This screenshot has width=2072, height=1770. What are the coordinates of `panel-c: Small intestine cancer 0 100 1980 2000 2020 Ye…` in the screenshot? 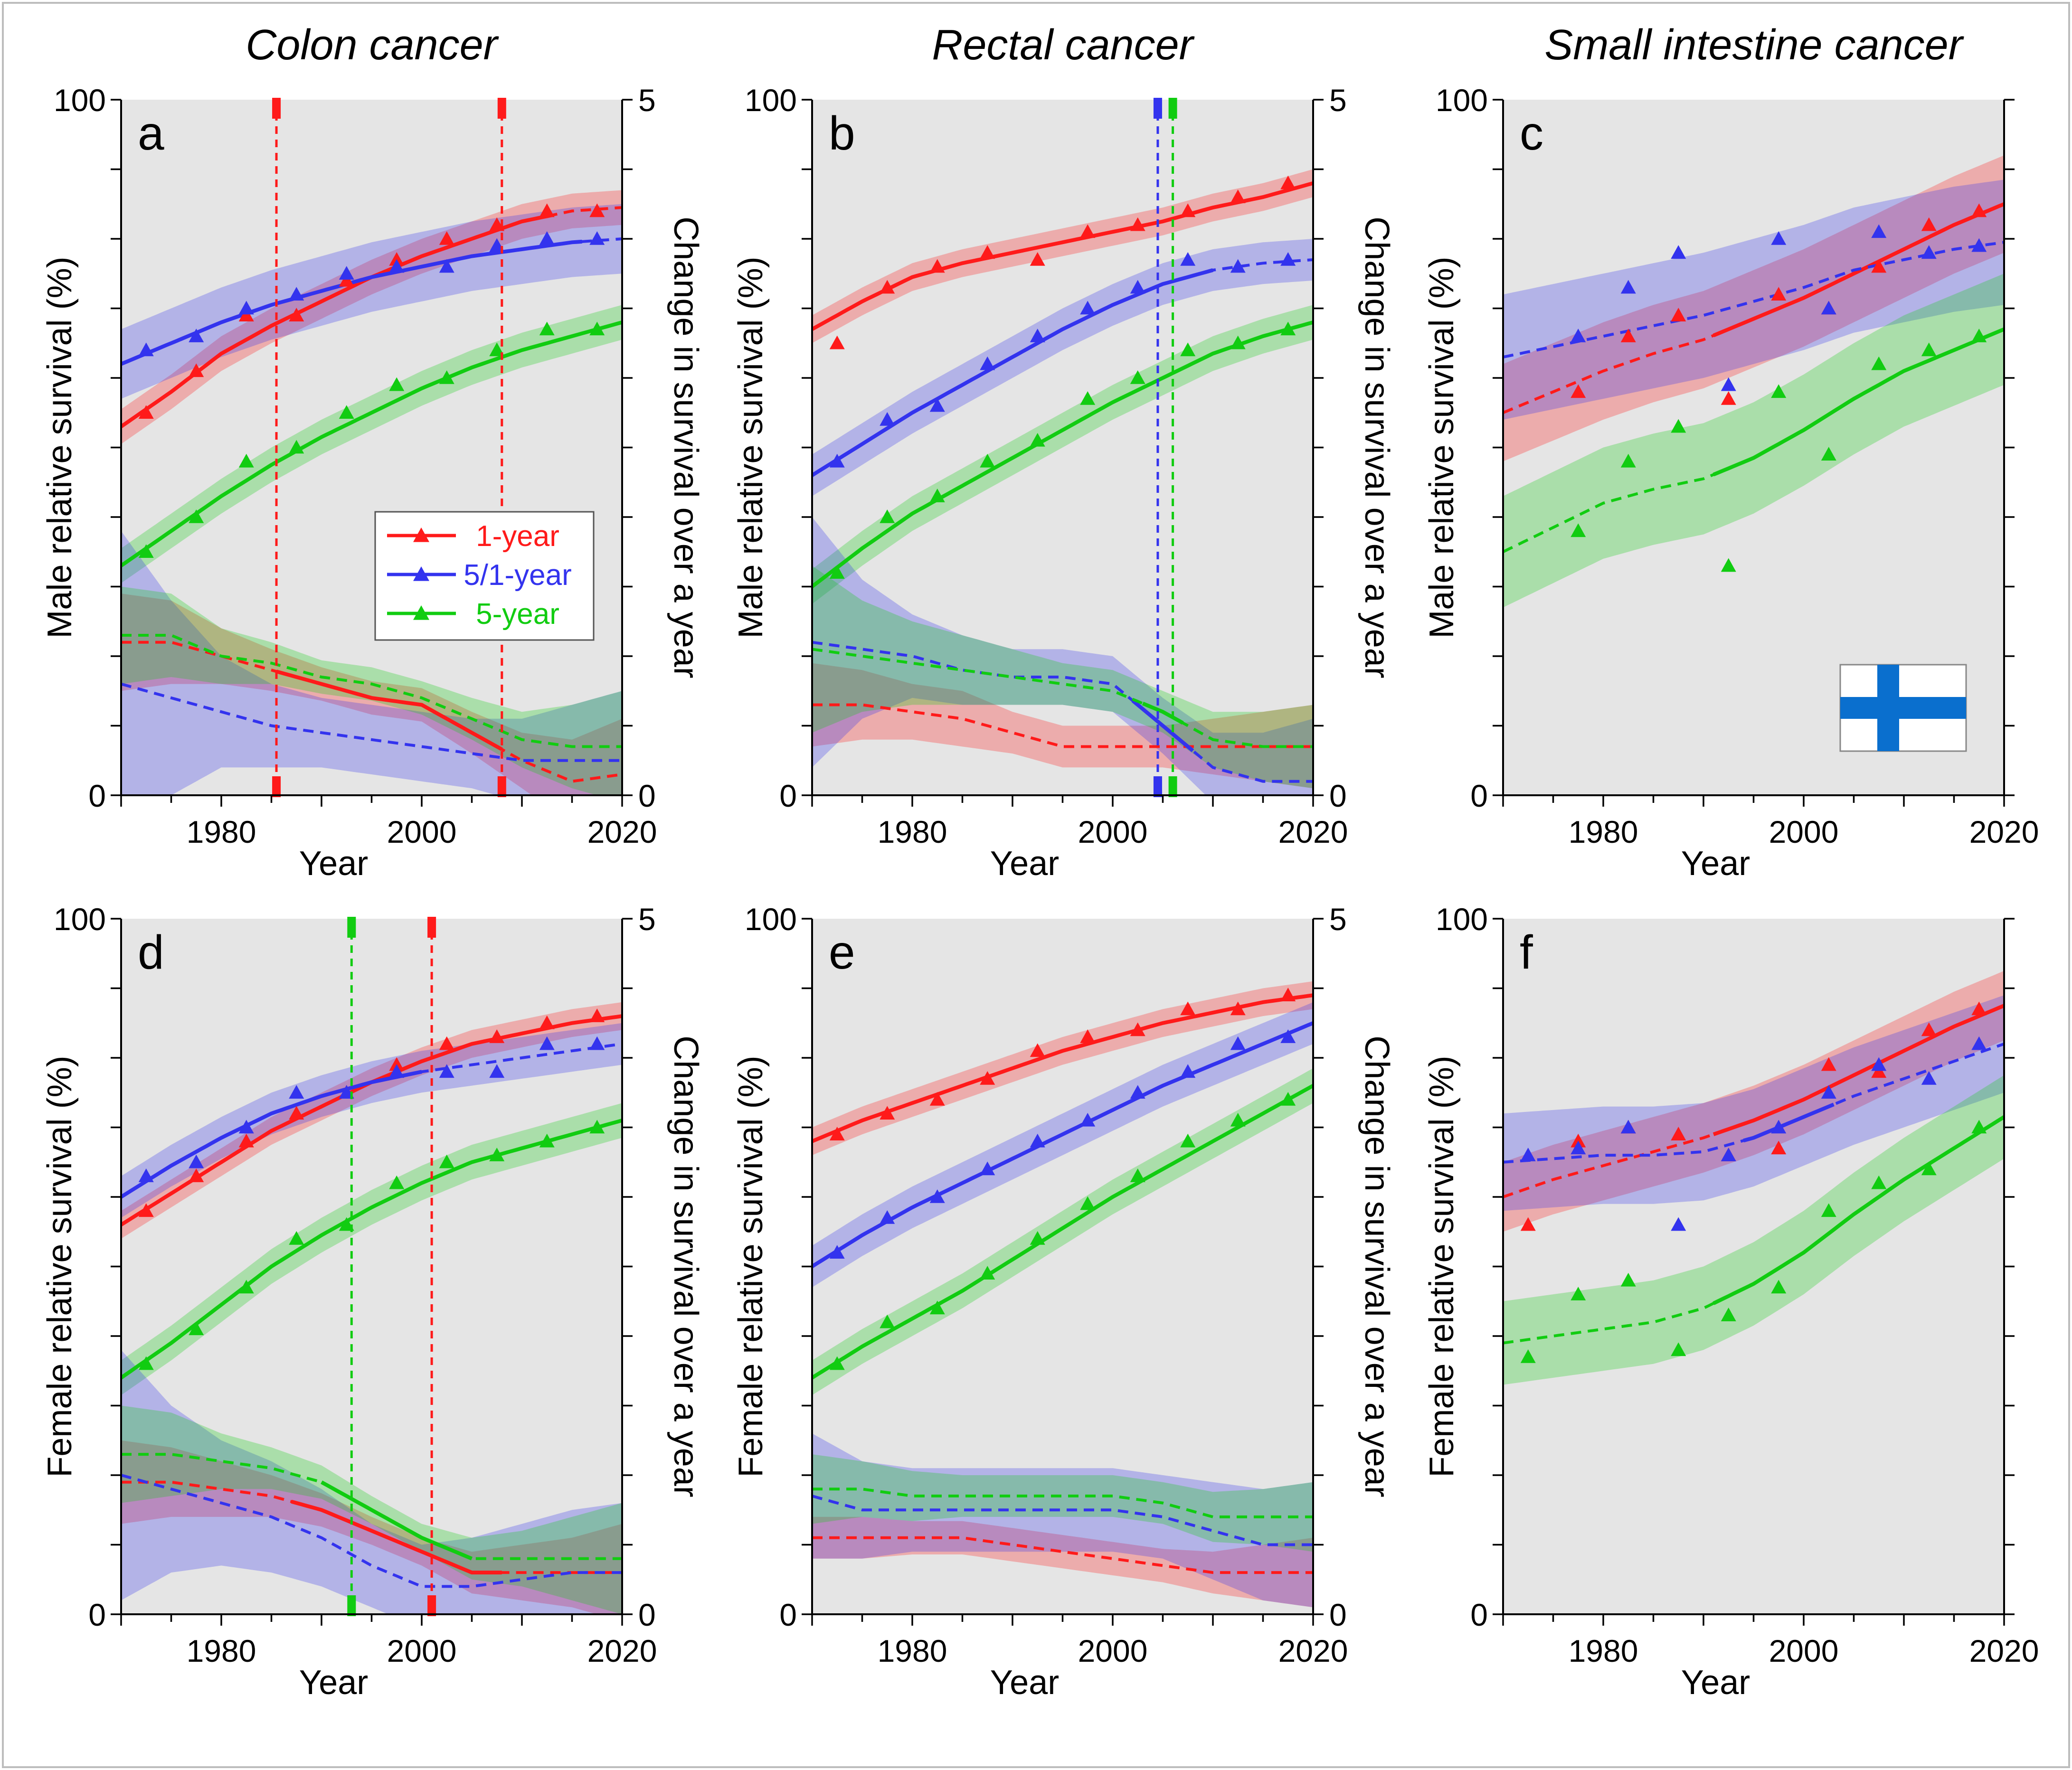 It's located at (1731, 452).